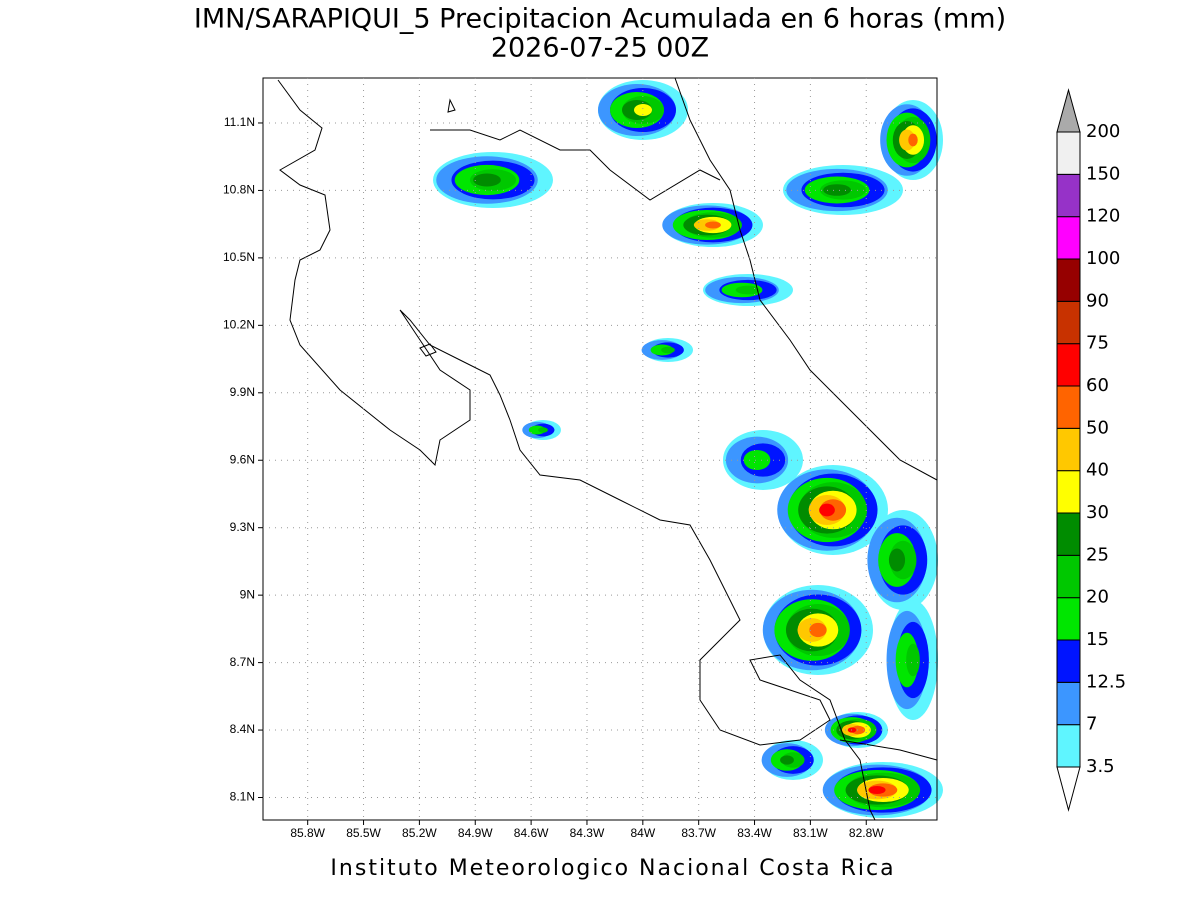  What do you see at coordinates (1068, 110) in the screenshot?
I see `colorbar-high` at bounding box center [1068, 110].